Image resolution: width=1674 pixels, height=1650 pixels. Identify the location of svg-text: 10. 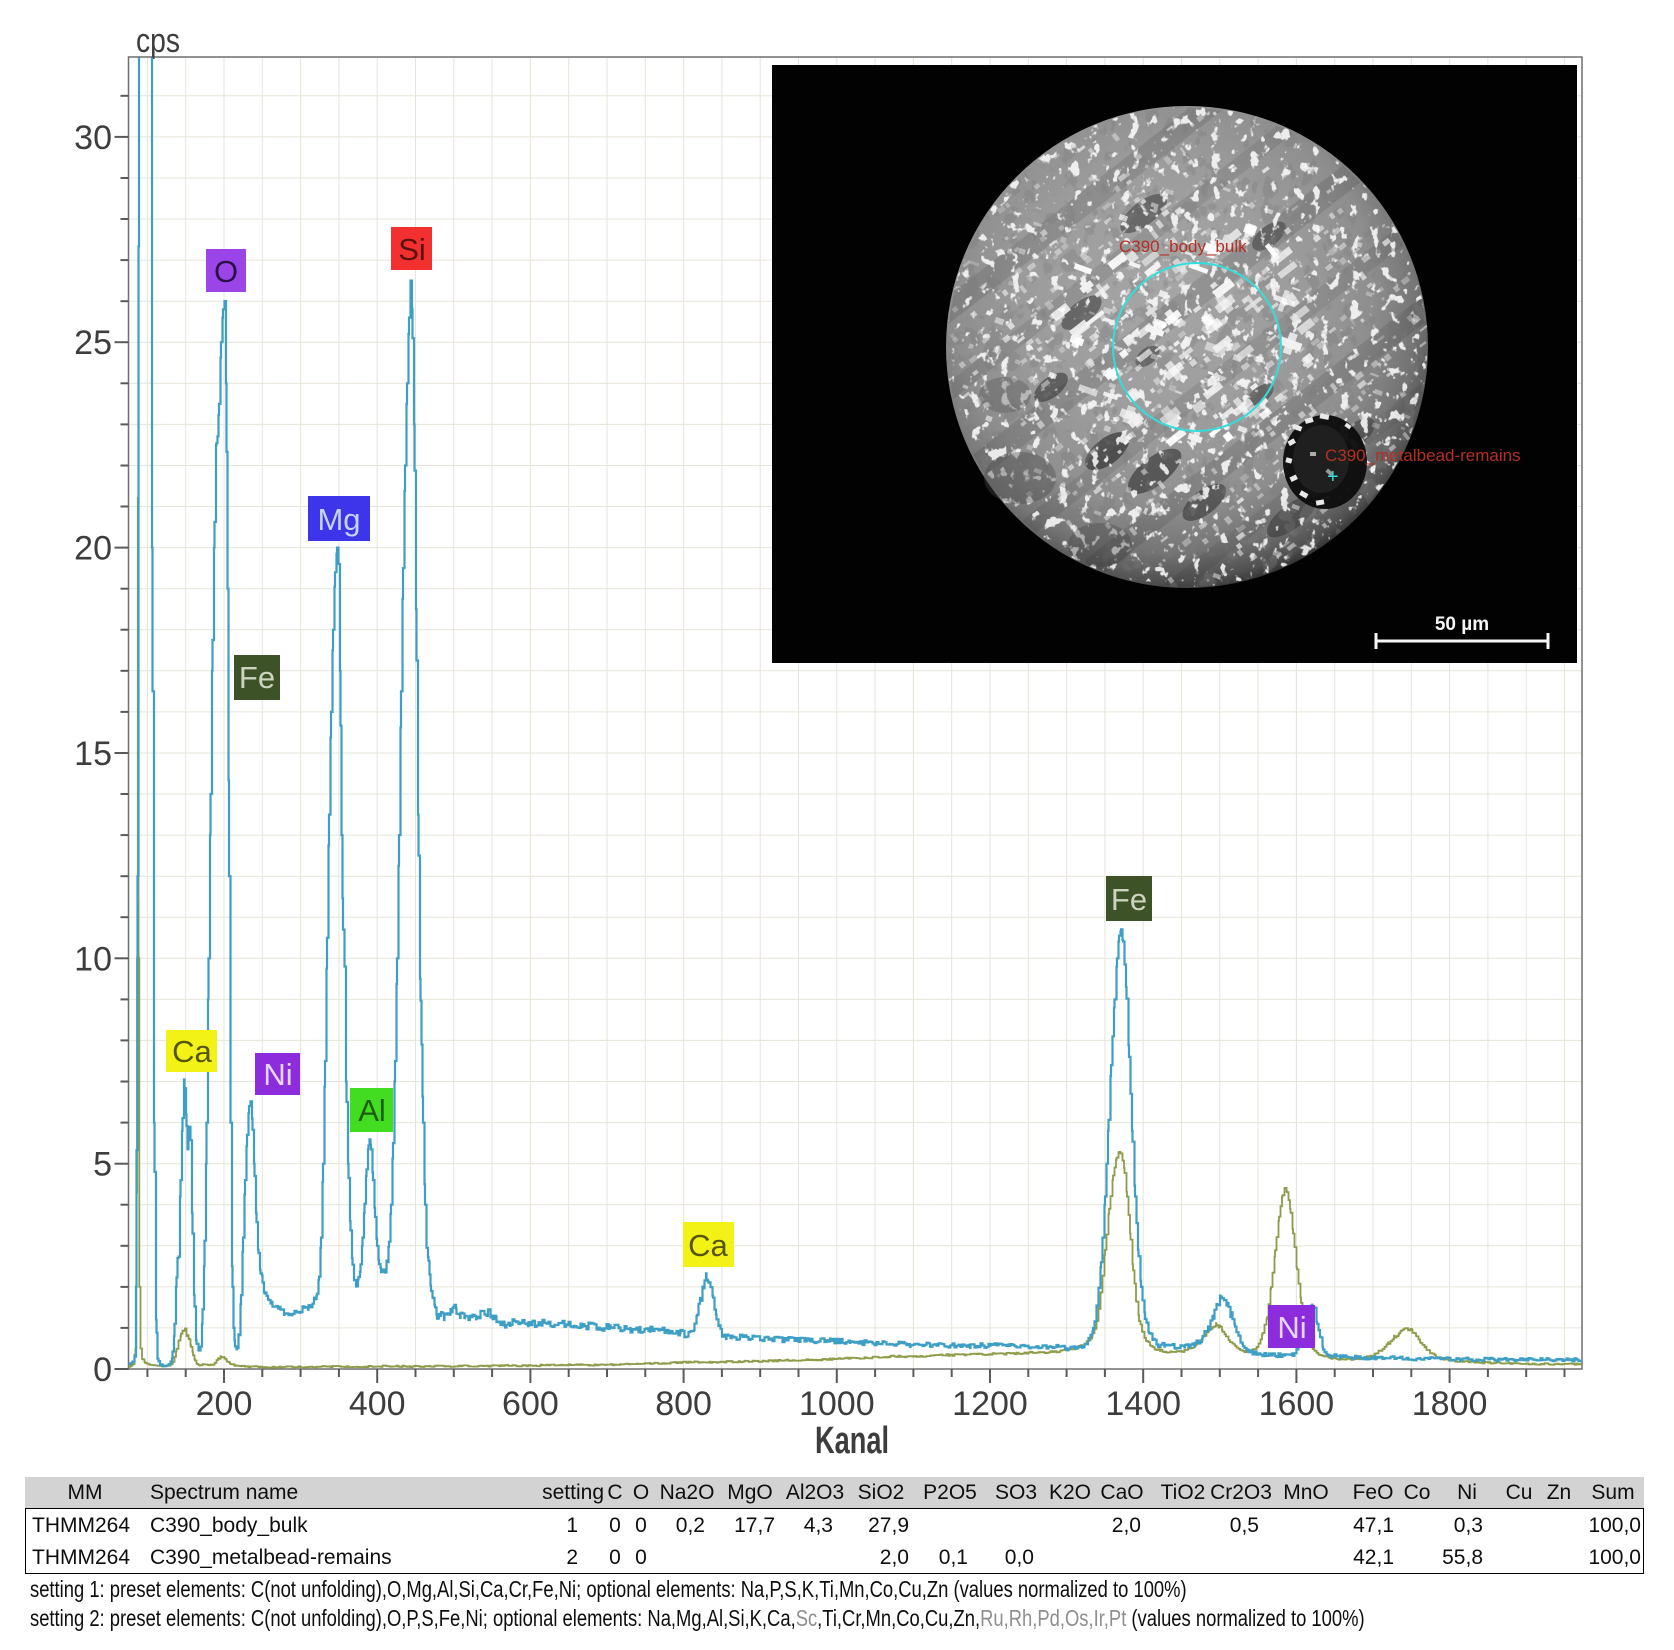
(93, 959).